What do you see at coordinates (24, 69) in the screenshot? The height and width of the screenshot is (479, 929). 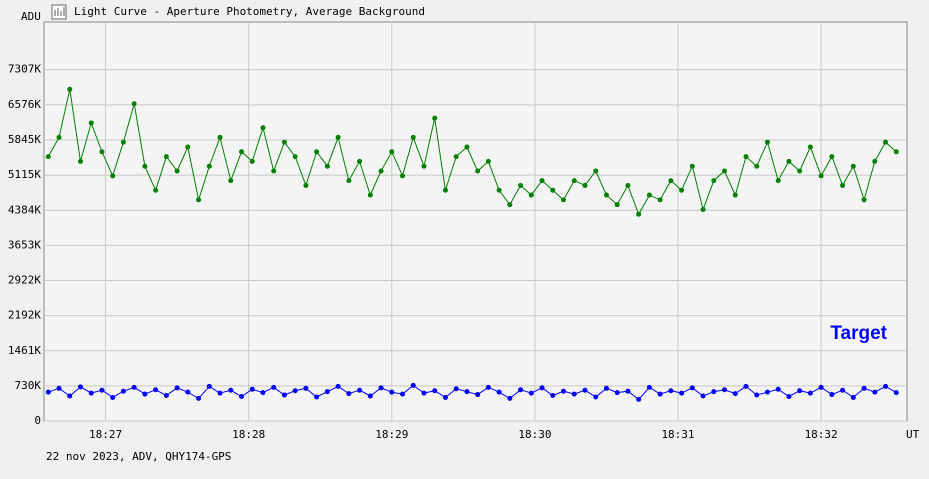 I see `y-tick-label: 7307K` at bounding box center [24, 69].